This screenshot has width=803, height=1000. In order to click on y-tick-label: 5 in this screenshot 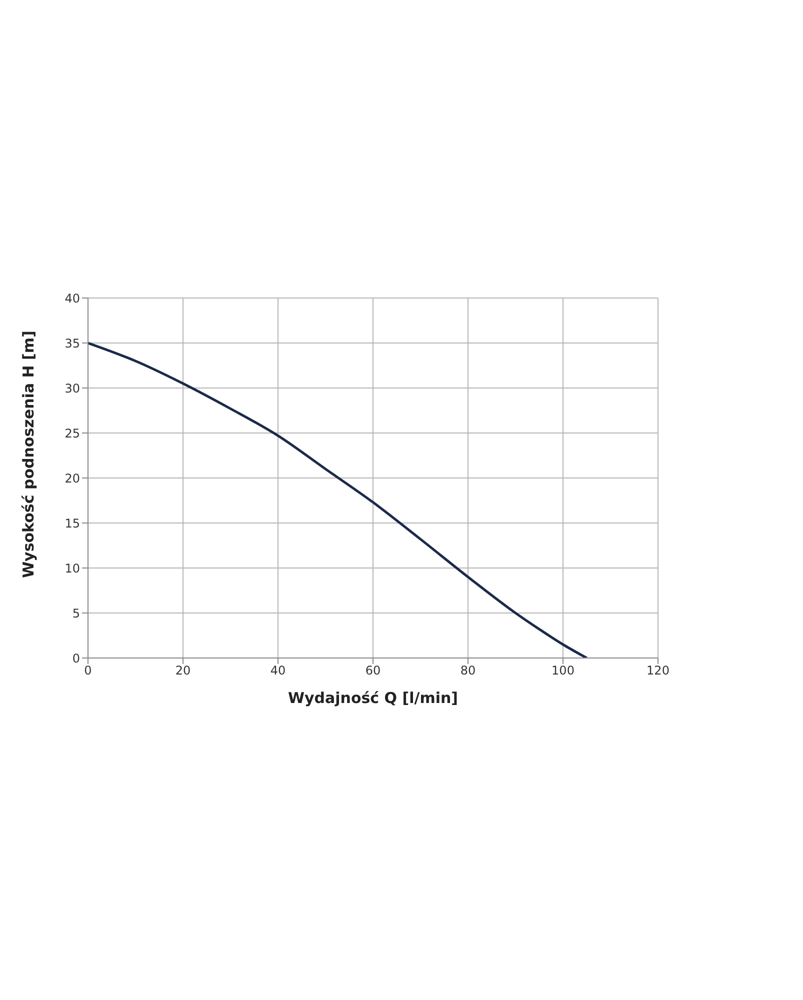, I will do `click(76, 613)`.